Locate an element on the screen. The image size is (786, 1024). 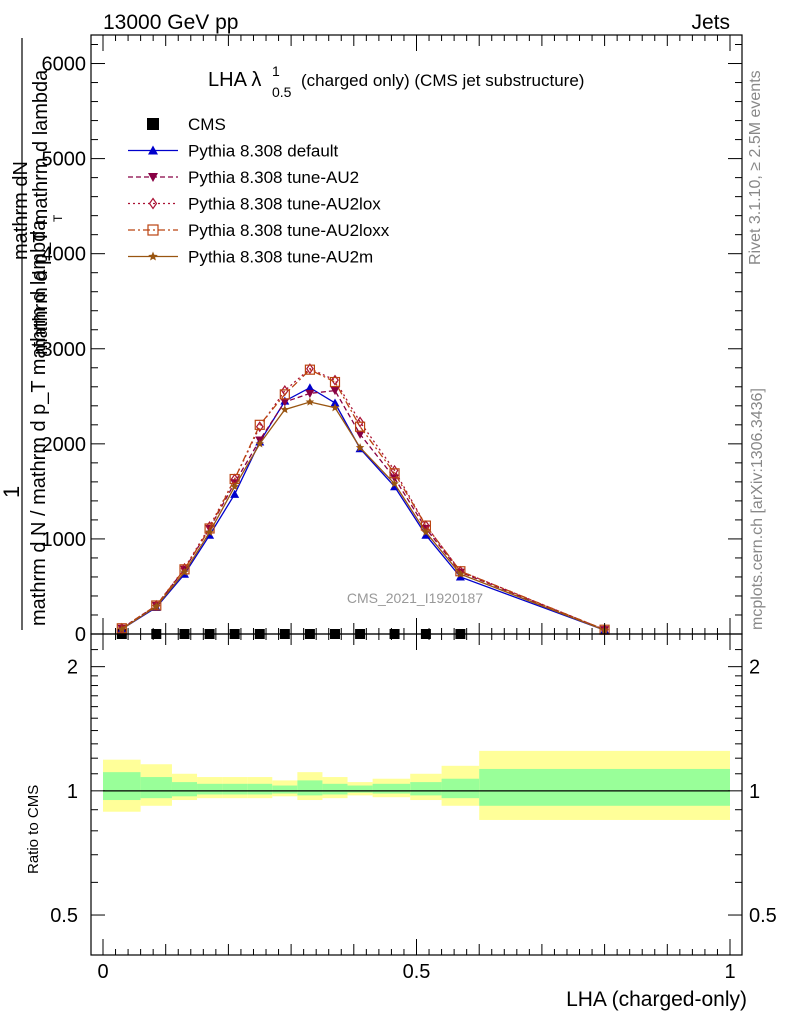
title-main: LHA λ is located at coordinates (234, 80).